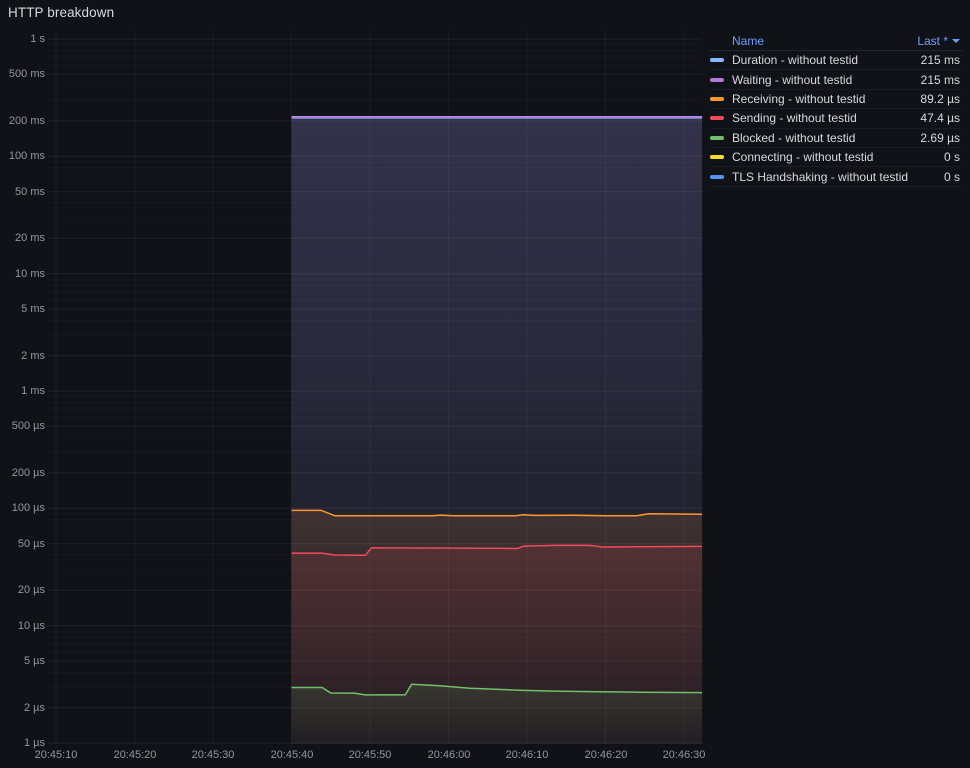 This screenshot has height=768, width=970. What do you see at coordinates (28, 508) in the screenshot?
I see `y-axis-tick-label: 100 µs` at bounding box center [28, 508].